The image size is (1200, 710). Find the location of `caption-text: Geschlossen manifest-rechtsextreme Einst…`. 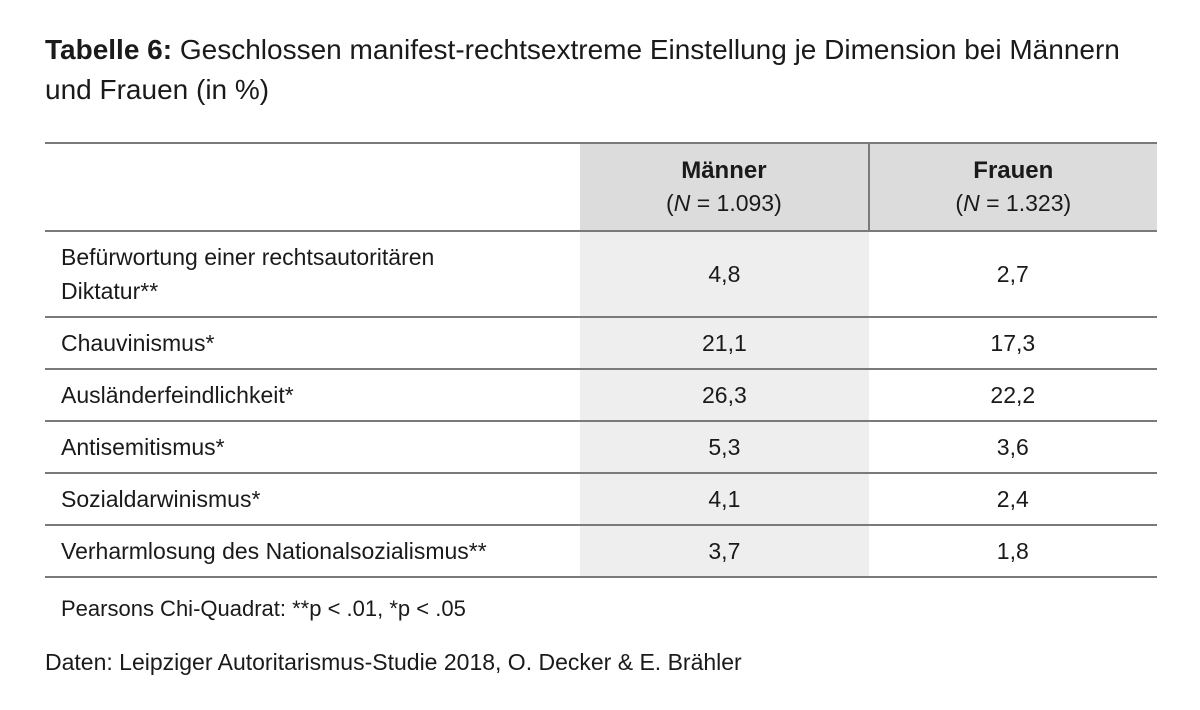

caption-text: Geschlossen manifest-rechtsextreme Einst… is located at coordinates (582, 69).